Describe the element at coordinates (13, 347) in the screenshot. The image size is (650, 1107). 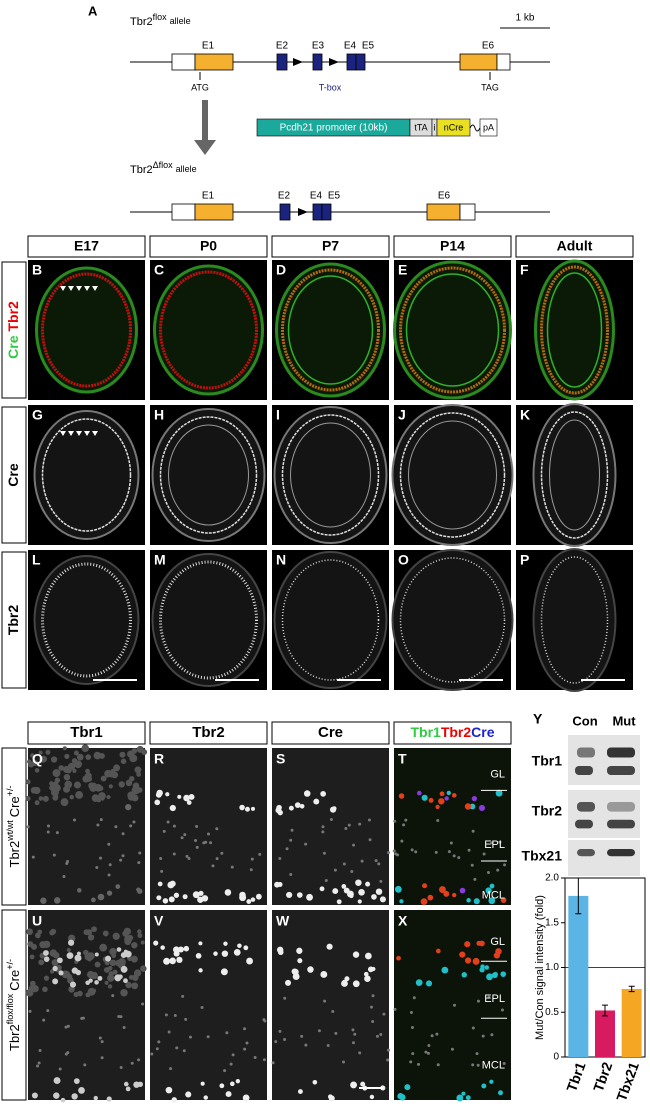
I see `label-part: Cre` at that location.